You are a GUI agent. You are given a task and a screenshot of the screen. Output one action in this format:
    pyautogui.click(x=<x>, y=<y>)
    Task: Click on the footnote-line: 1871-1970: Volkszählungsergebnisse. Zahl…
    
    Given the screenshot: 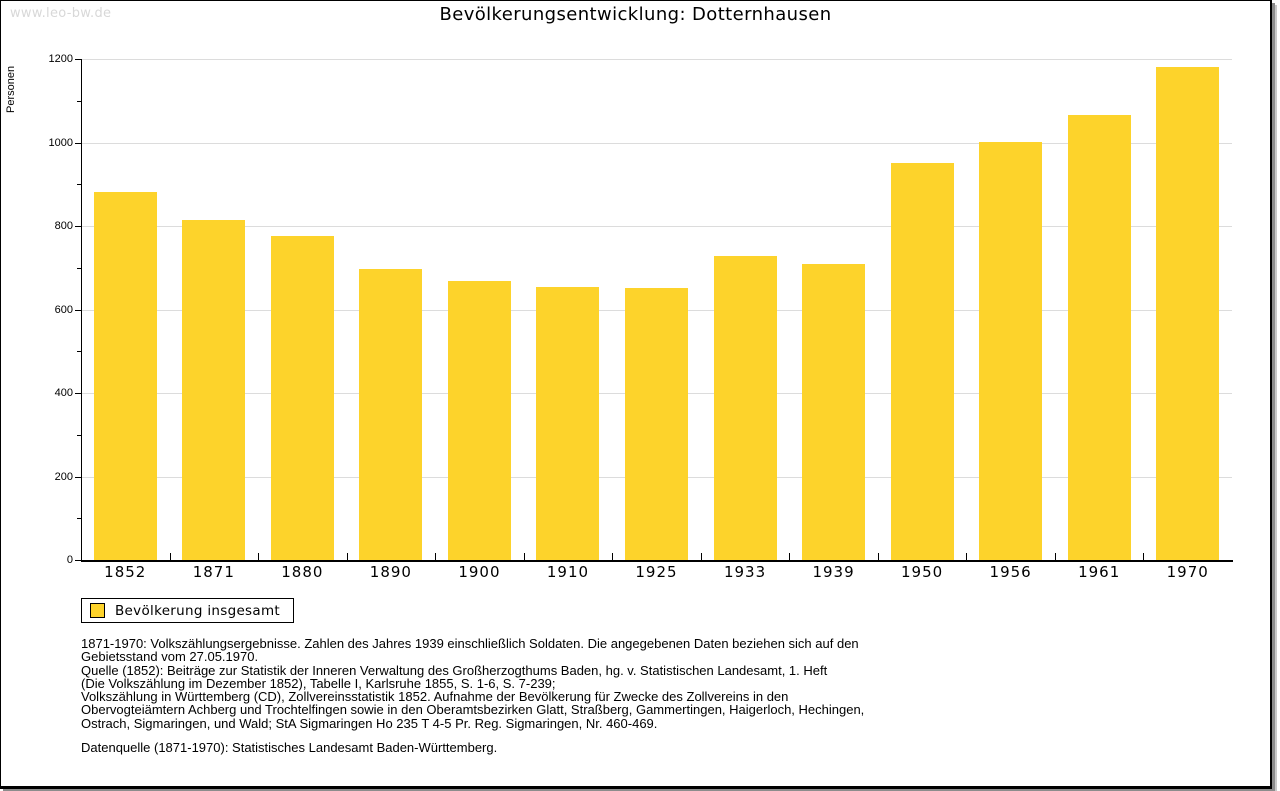 What is the action you would take?
    pyautogui.click(x=470, y=643)
    